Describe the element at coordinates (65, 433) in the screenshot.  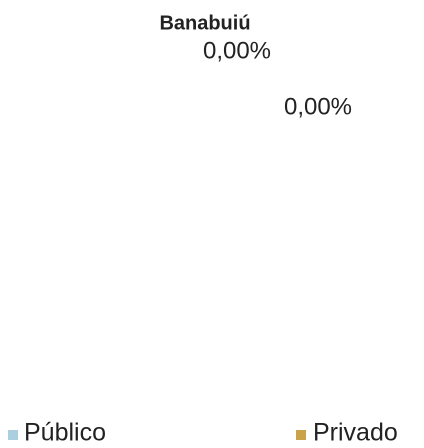
I see `legend-label: Público` at that location.